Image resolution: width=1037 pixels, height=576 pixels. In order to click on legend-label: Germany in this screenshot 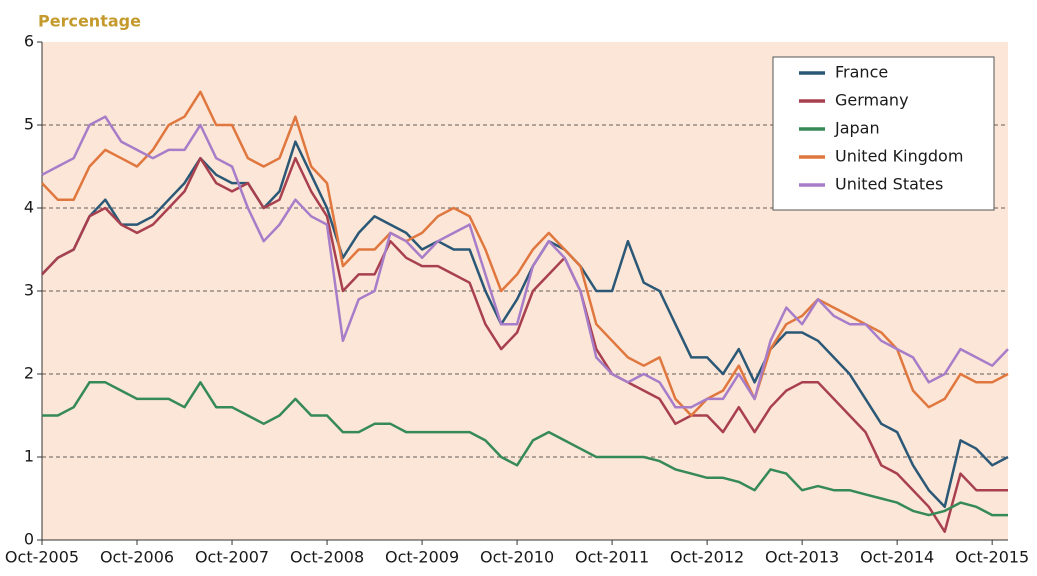, I will do `click(872, 100)`.